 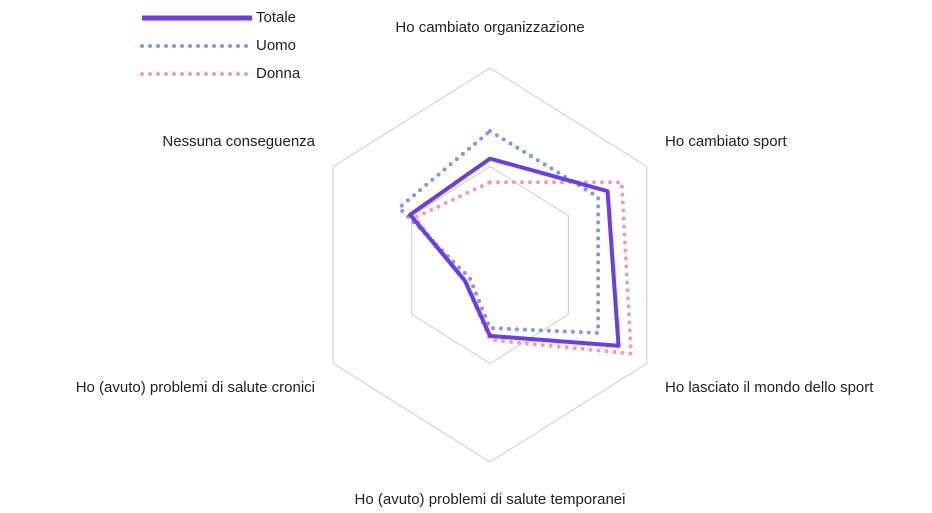 I want to click on legend-label: Donna, so click(x=278, y=73).